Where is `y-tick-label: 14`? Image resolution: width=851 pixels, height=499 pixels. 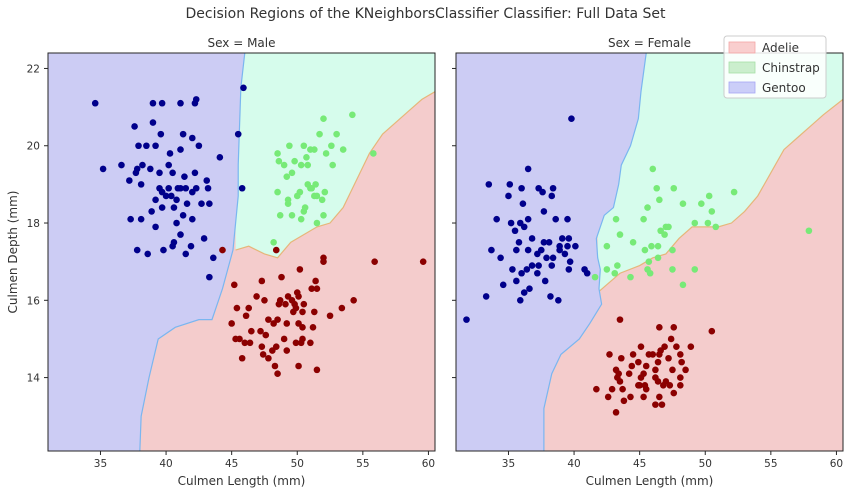 y-tick-label: 14 is located at coordinates (34, 379).